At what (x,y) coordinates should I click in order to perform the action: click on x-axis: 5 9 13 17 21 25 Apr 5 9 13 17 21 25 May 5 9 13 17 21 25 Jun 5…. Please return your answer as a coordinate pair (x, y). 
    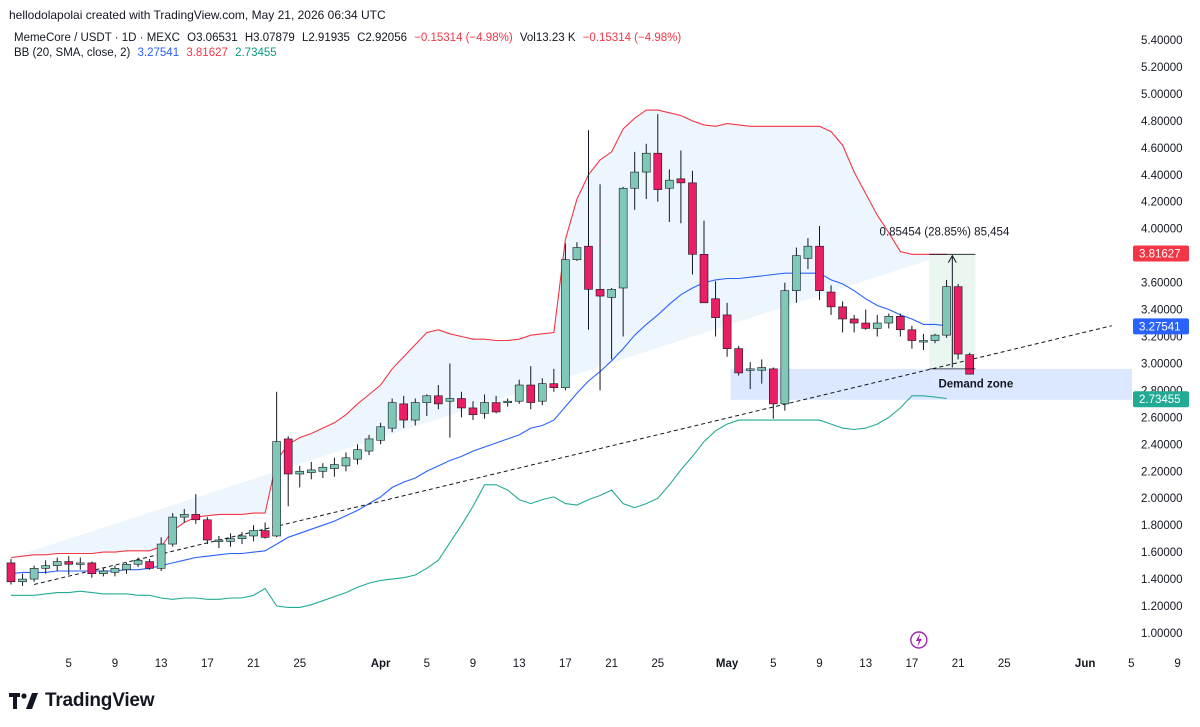
    Looking at the image, I should click on (623, 664).